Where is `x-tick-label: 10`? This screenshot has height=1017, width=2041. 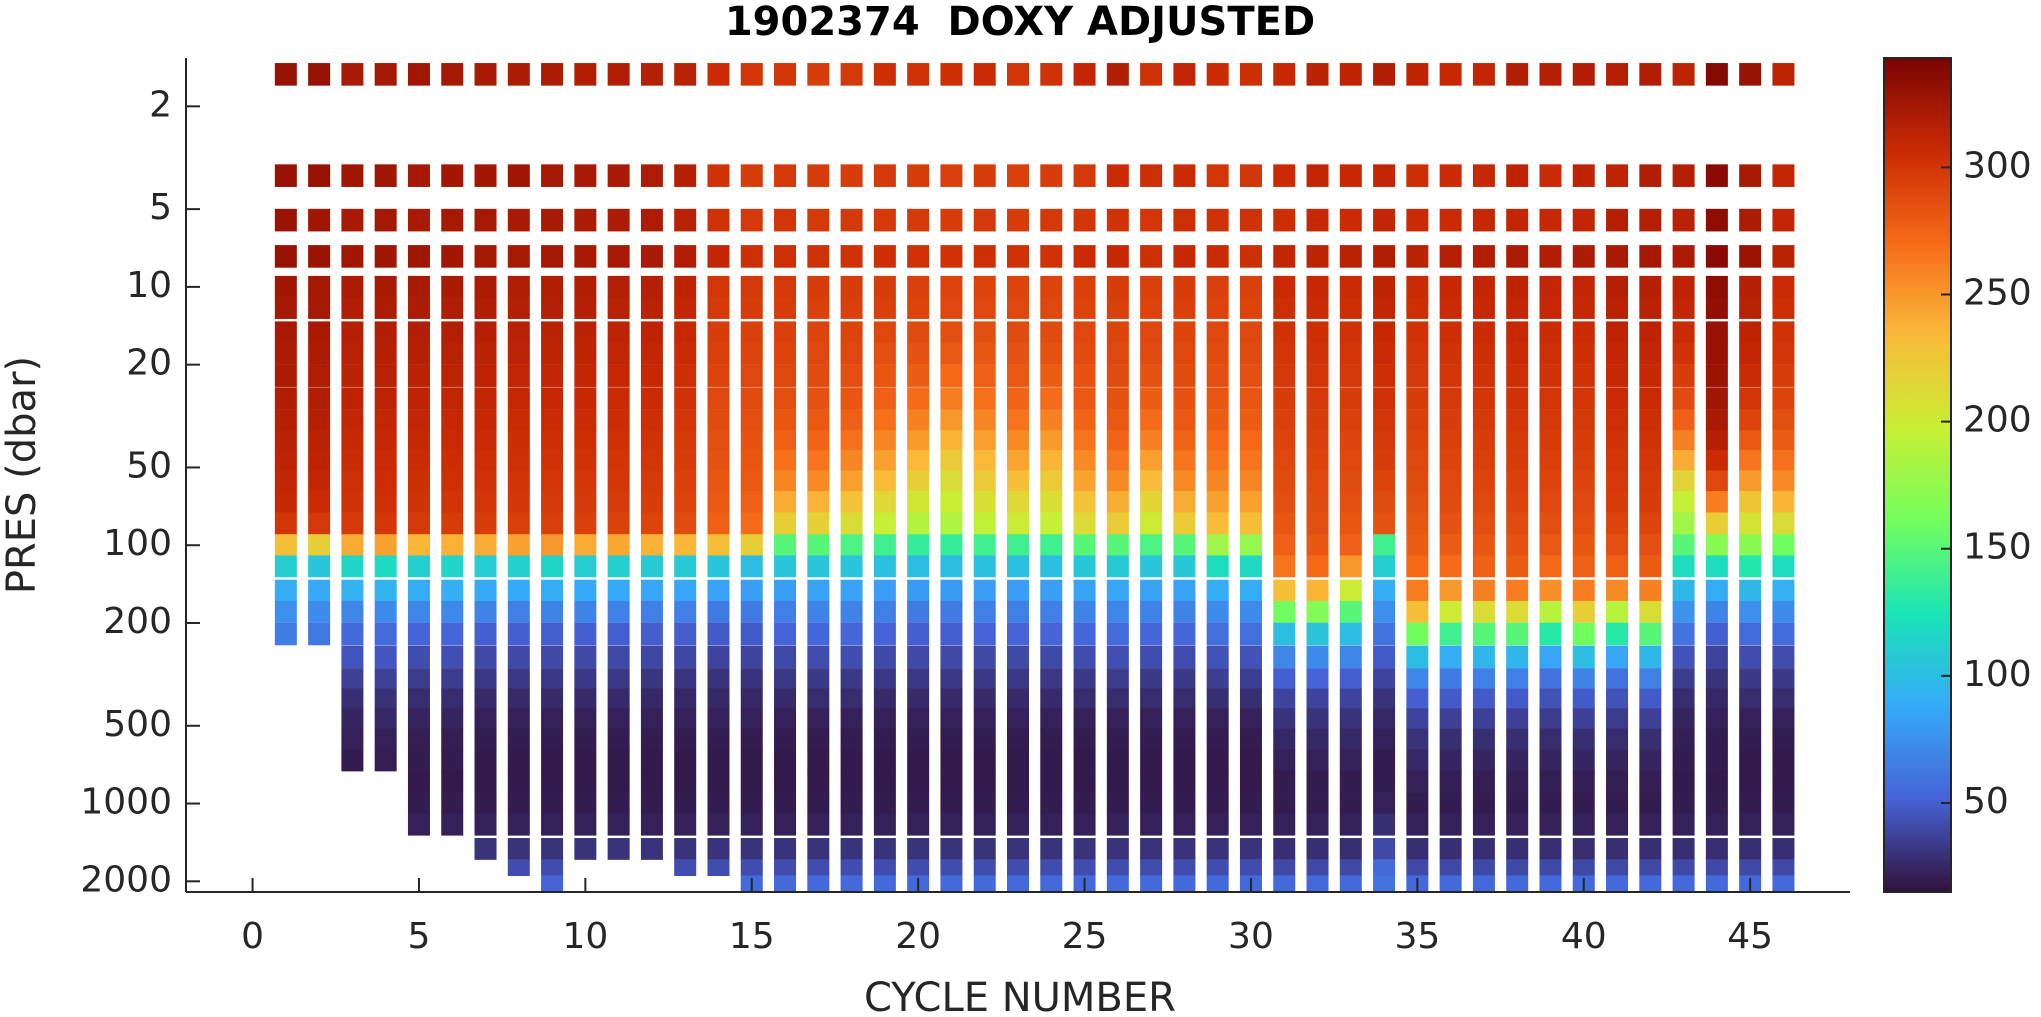 x-tick-label: 10 is located at coordinates (585, 936).